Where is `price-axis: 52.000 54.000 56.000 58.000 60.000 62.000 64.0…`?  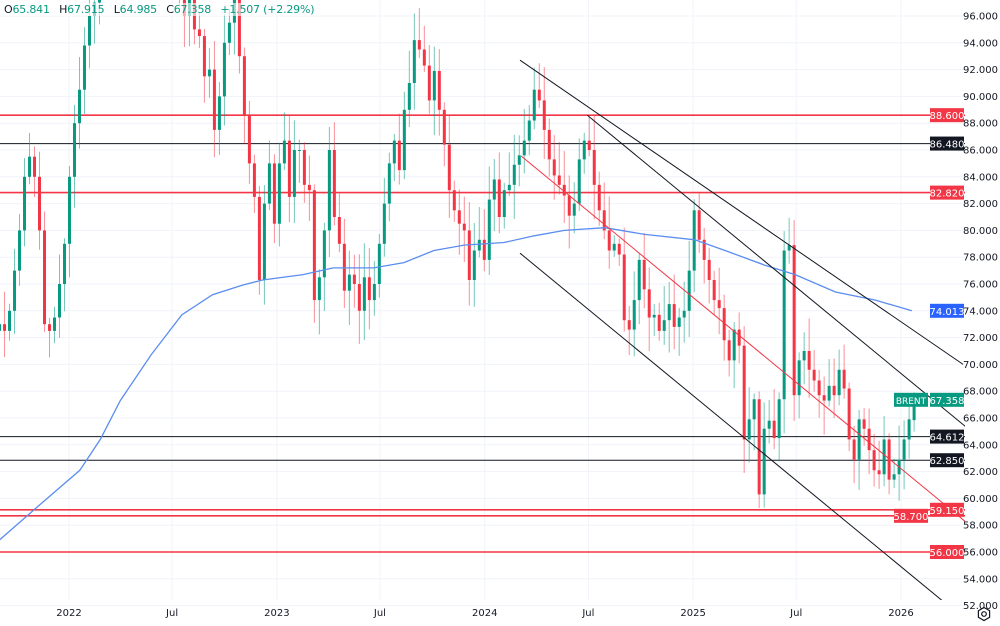 price-axis: 52.000 54.000 56.000 58.000 60.000 62.000 64.0… is located at coordinates (980, 312).